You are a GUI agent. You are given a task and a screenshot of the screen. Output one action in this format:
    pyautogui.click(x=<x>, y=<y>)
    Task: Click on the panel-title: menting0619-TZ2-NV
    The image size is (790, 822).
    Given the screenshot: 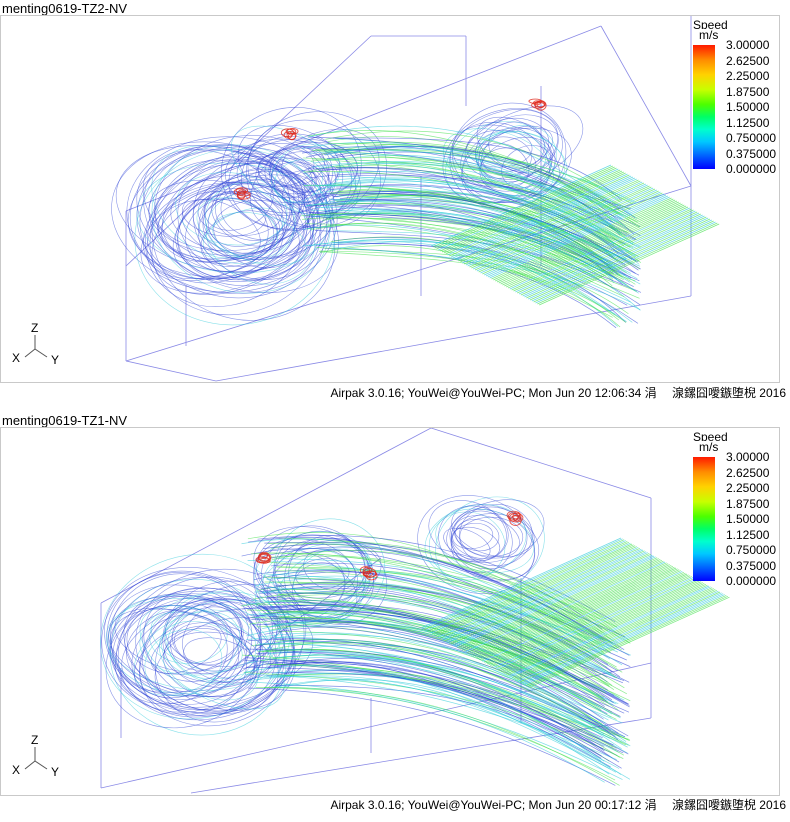 What is the action you would take?
    pyautogui.click(x=64, y=8)
    